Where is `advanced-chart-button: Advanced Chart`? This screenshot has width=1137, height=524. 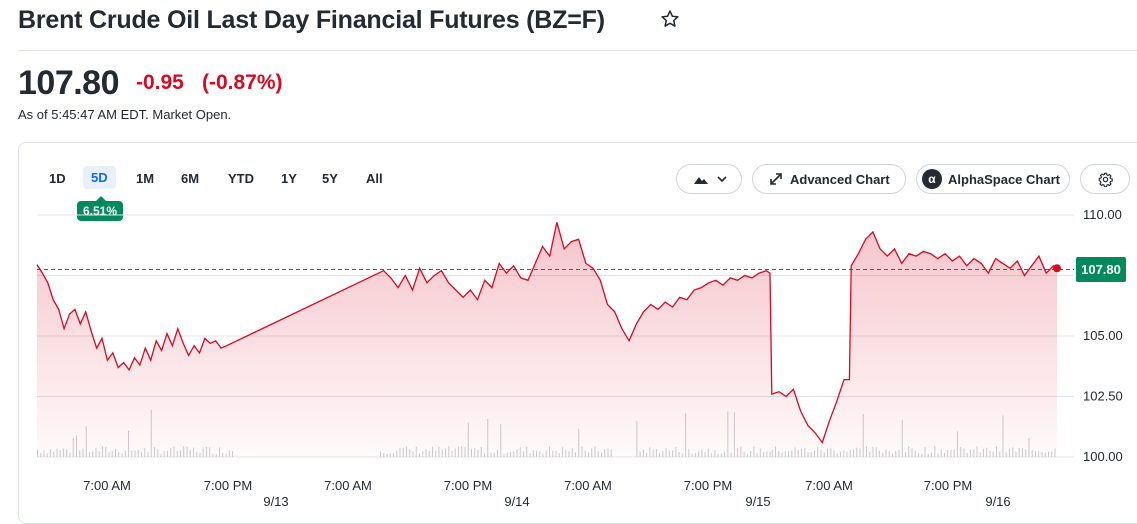
advanced-chart-button: Advanced Chart is located at coordinates (829, 179).